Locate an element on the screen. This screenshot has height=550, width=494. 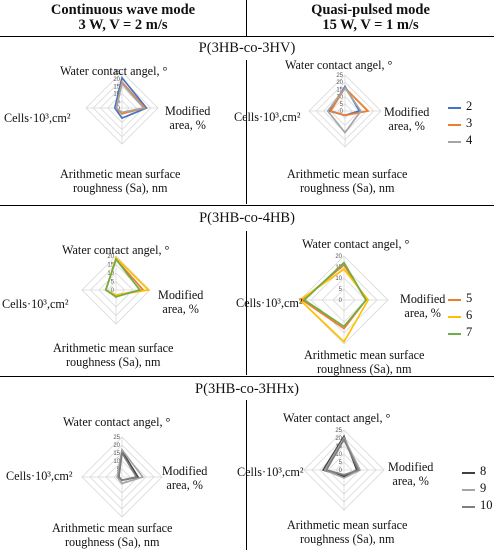
legend-label: 5 is located at coordinates (469, 298).